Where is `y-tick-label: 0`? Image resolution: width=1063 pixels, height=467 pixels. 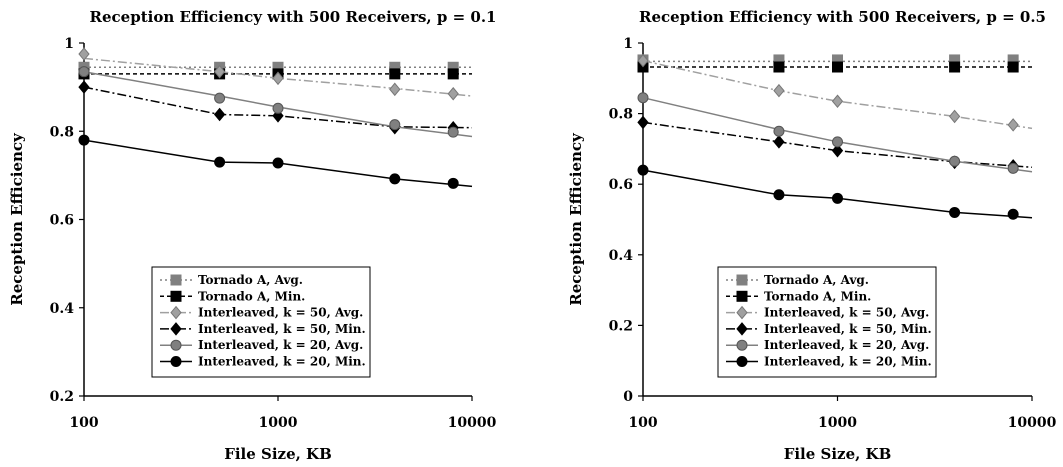 y-tick-label: 0 is located at coordinates (628, 397).